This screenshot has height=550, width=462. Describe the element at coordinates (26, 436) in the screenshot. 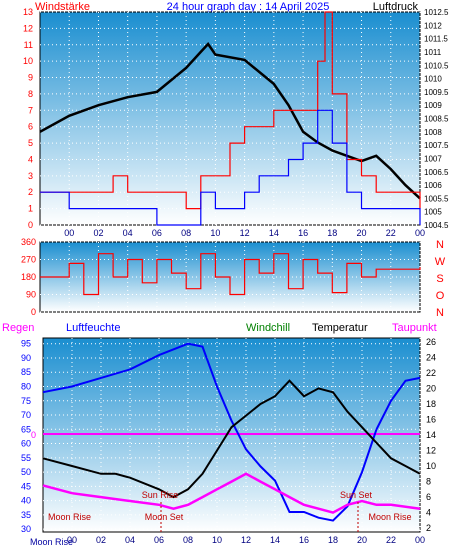

I see `humidity-axis-ticks: 30 35 40 45 50 55 60 65 70 75 80 85 90 95` at that location.